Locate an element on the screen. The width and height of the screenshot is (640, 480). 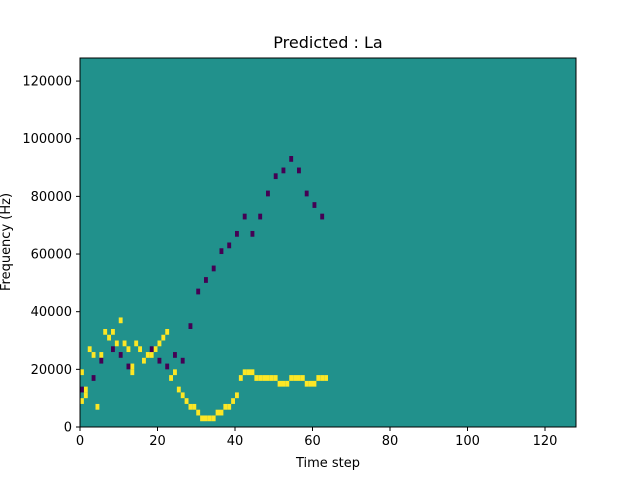
x-tick-label: 60 is located at coordinates (312, 441).